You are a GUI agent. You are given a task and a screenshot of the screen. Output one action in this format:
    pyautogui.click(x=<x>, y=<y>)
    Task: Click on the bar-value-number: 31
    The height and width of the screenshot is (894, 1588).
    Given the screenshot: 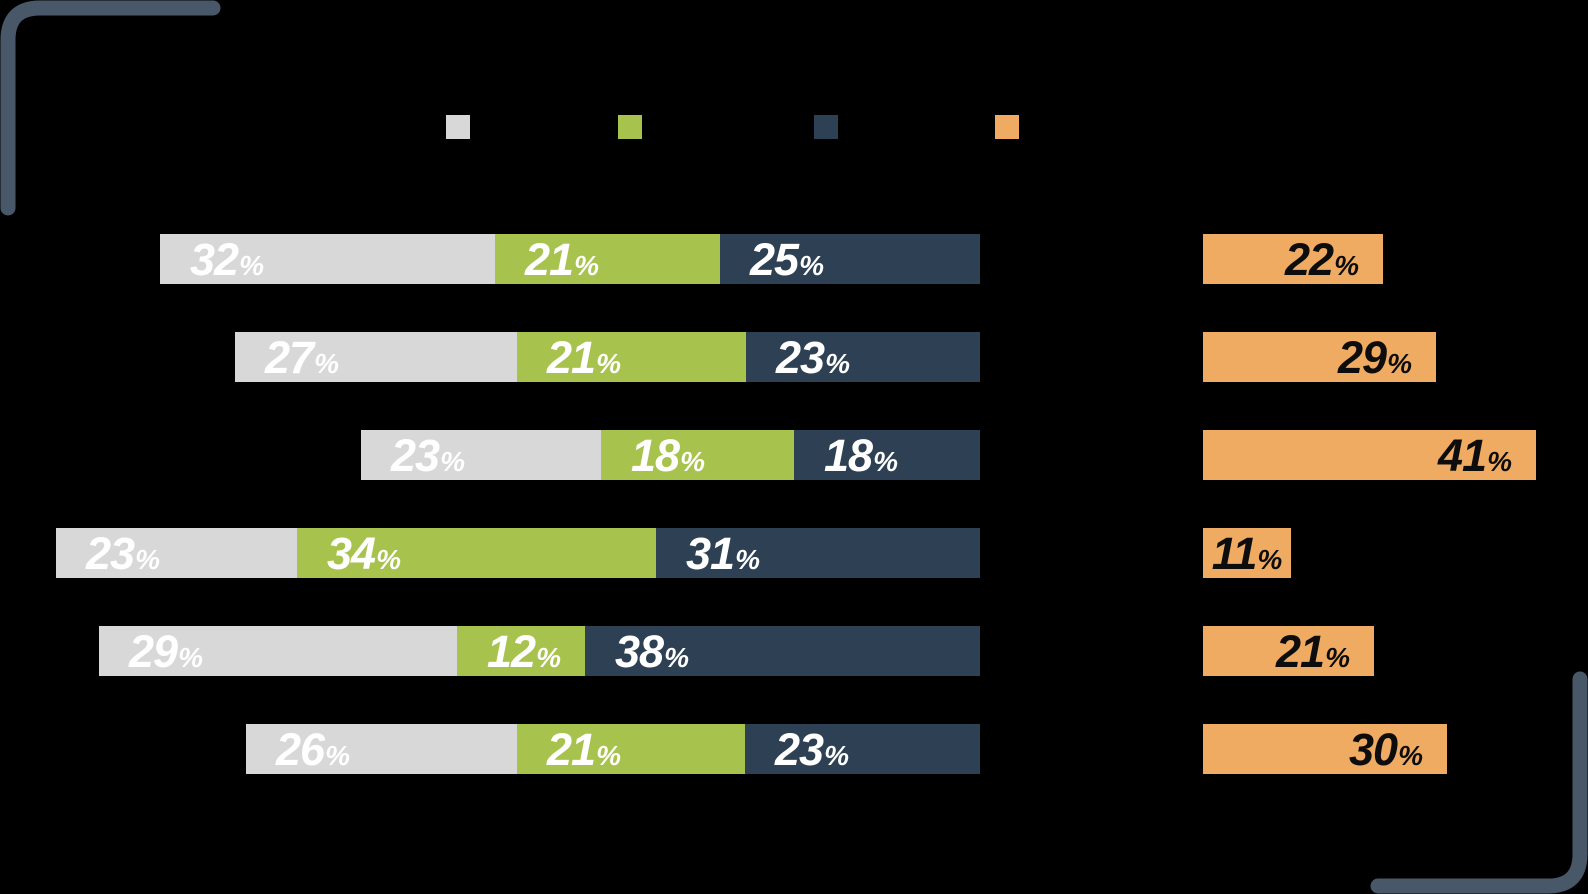 What is the action you would take?
    pyautogui.click(x=710, y=553)
    